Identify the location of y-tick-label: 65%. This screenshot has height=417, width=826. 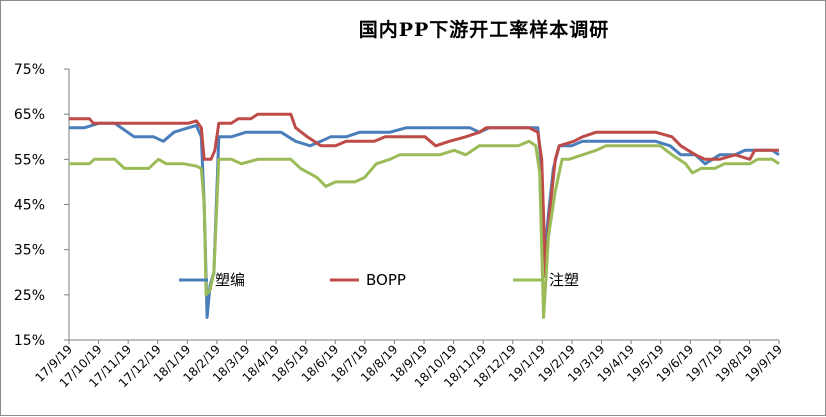
(29, 115).